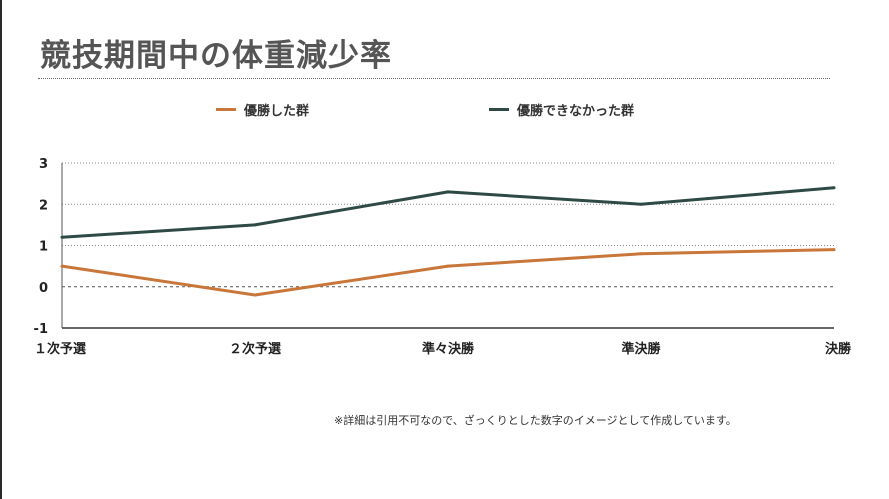 The width and height of the screenshot is (889, 499). Describe the element at coordinates (499, 109) in the screenshot. I see `legend-swatch-non-winners` at that location.